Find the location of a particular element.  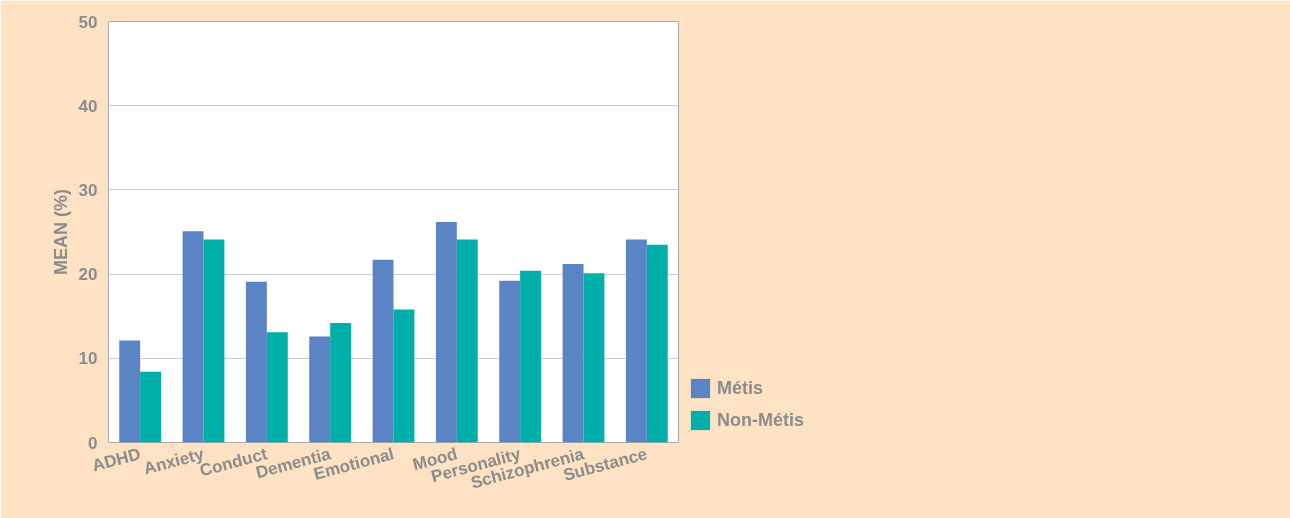

y-tick-label: 40 is located at coordinates (88, 106).